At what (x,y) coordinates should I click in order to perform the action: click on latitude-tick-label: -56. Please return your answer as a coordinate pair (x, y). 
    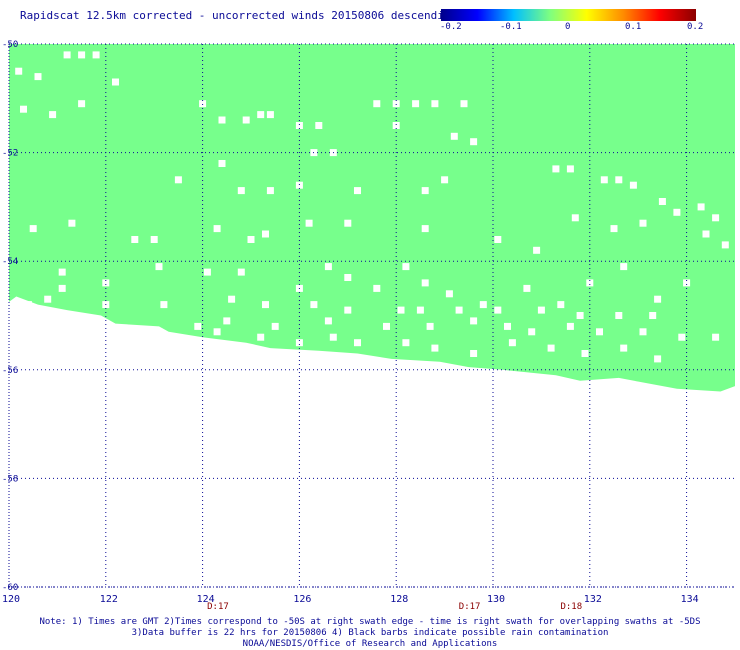
    Looking at the image, I should click on (10, 371).